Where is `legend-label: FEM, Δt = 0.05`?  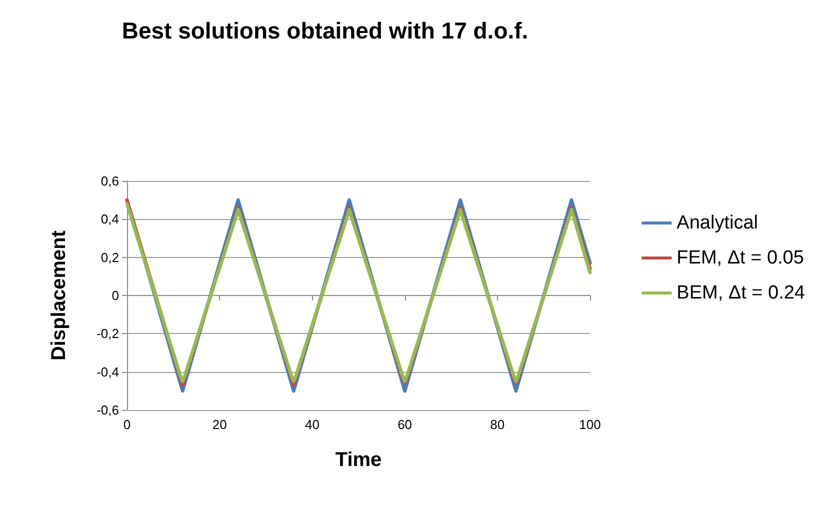
legend-label: FEM, Δt = 0.05 is located at coordinates (740, 258).